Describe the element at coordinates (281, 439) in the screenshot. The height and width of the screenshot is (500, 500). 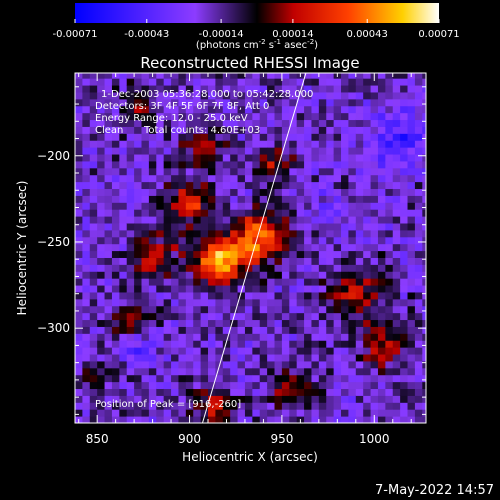
I see `x-tick-label: 950` at that location.